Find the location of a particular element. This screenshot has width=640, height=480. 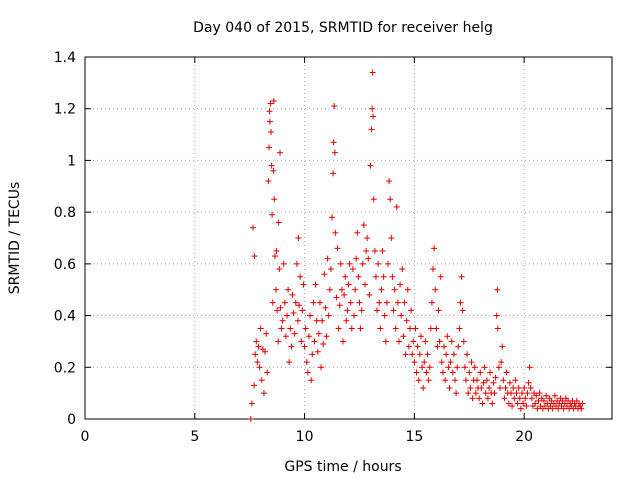

x-tick-label: 5 is located at coordinates (194, 437).